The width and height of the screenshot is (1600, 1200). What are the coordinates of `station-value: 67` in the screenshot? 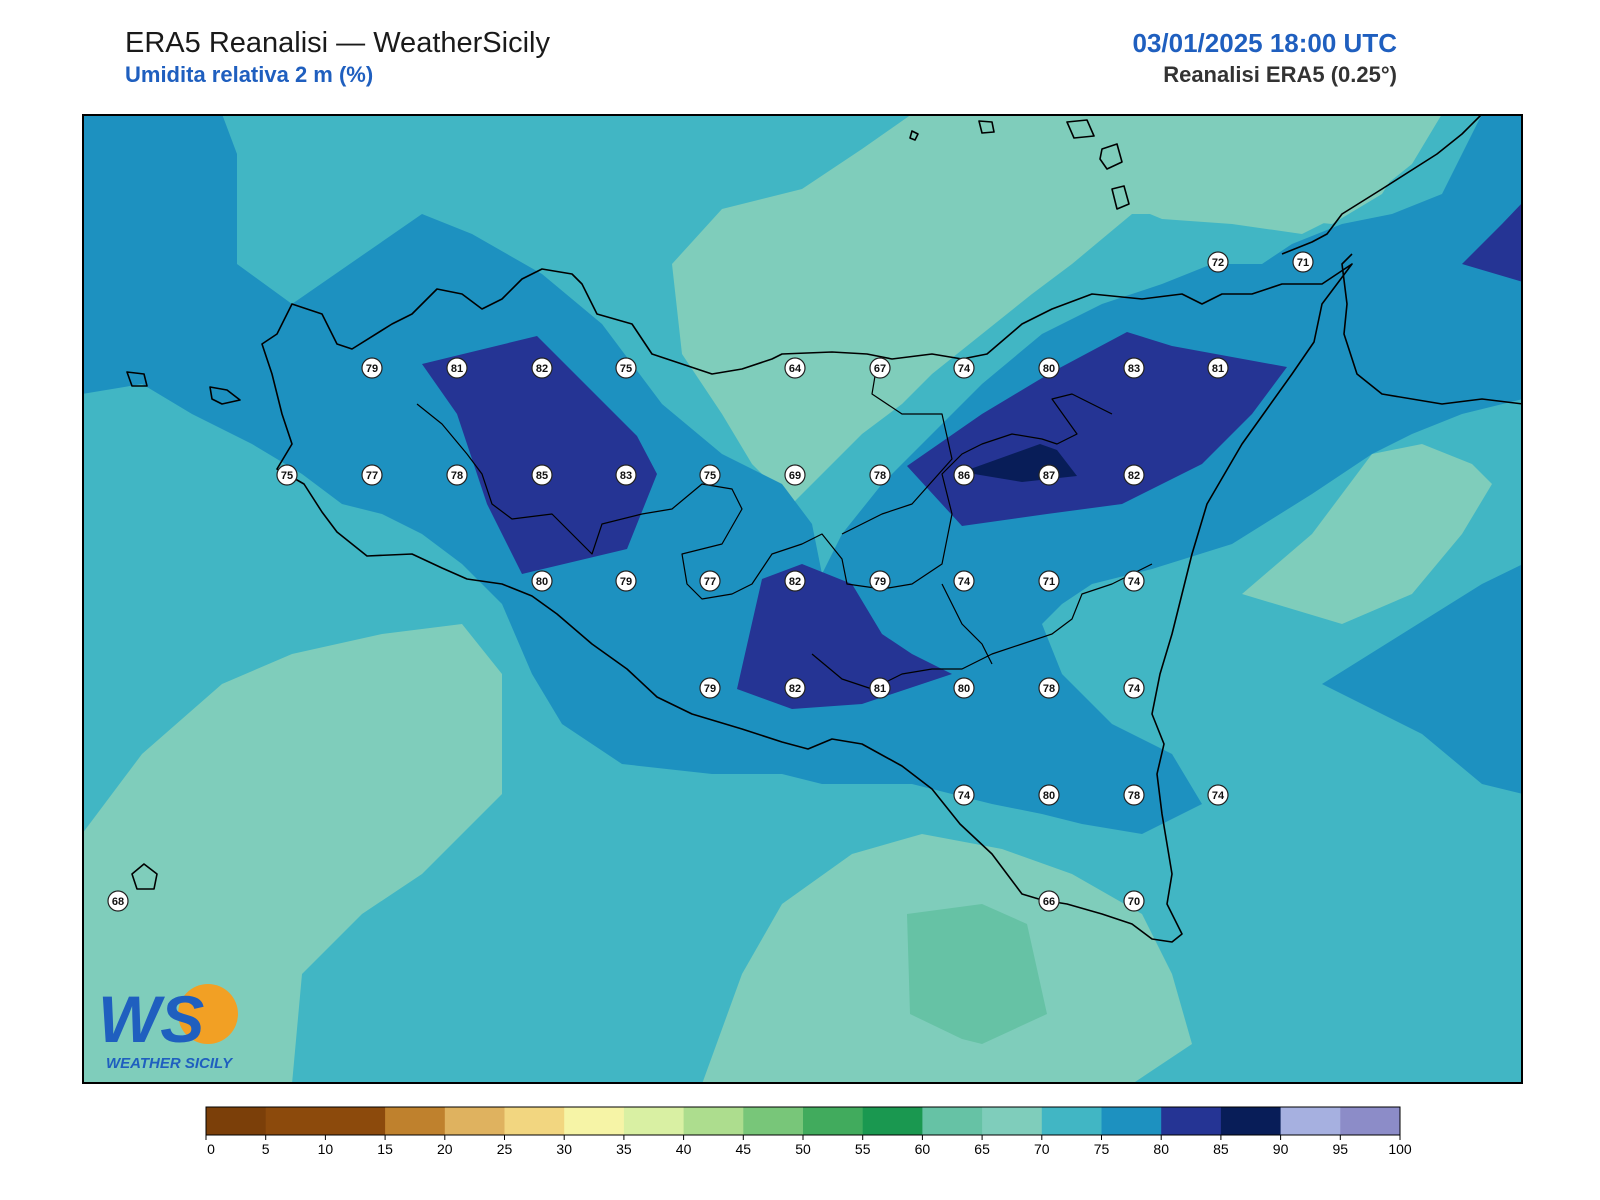 It's located at (880, 369).